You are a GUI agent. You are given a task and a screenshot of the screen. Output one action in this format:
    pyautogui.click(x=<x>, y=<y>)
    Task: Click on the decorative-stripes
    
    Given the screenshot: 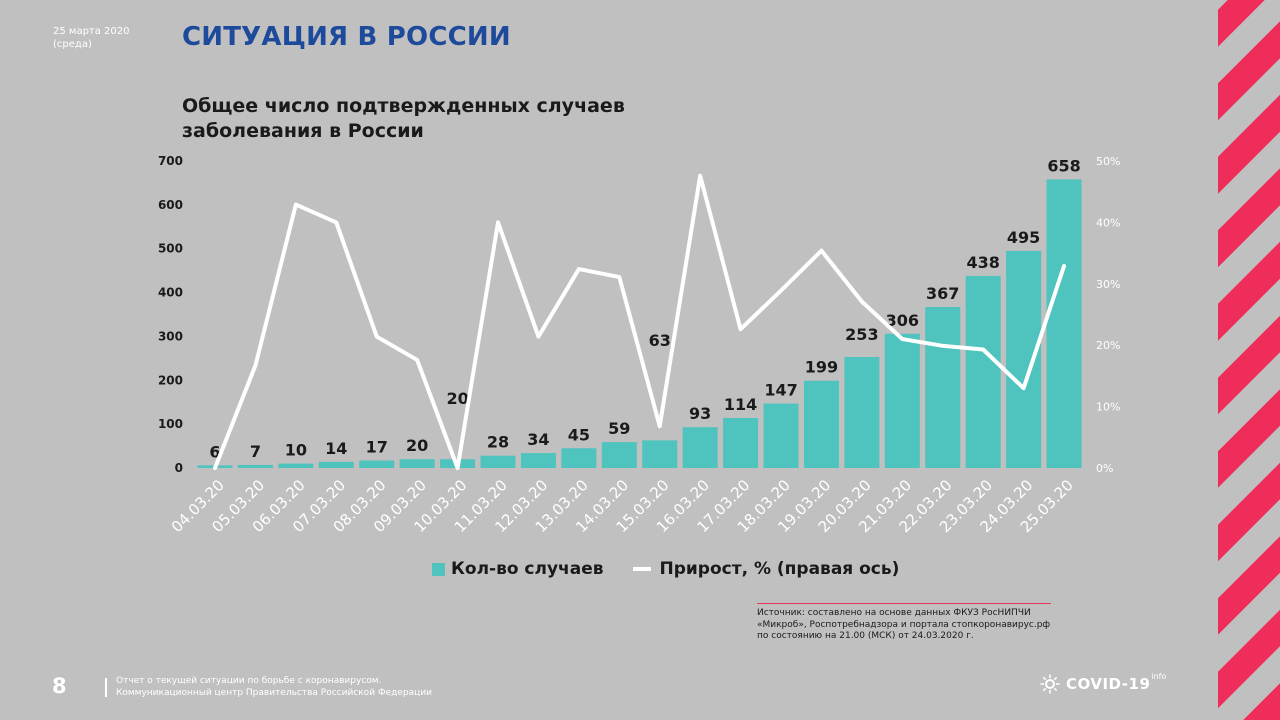 What is the action you would take?
    pyautogui.click(x=1249, y=360)
    